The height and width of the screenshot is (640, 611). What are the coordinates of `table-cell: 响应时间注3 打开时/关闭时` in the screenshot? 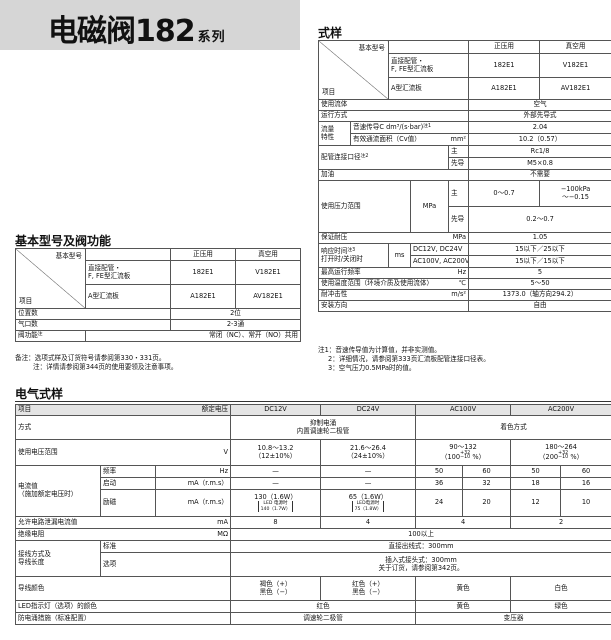 It's located at (353, 255).